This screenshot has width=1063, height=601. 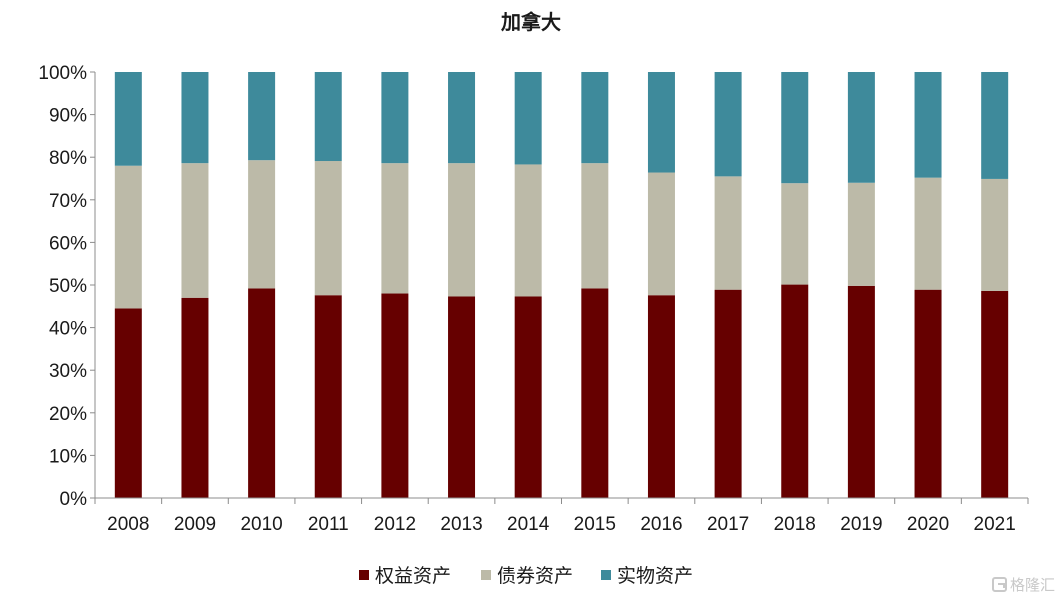 I want to click on x-tick-label: 2020, so click(x=928, y=524).